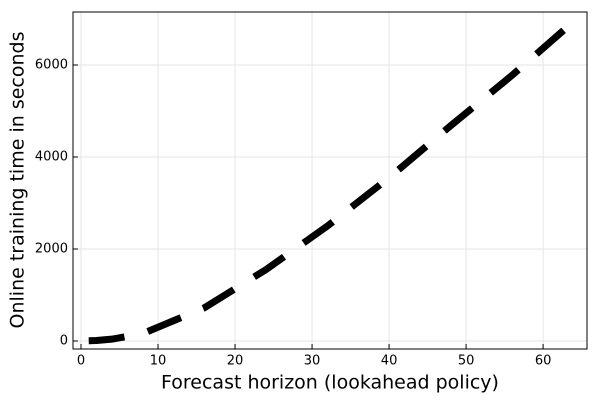  What do you see at coordinates (466, 361) in the screenshot?
I see `x-tick-label: 50` at bounding box center [466, 361].